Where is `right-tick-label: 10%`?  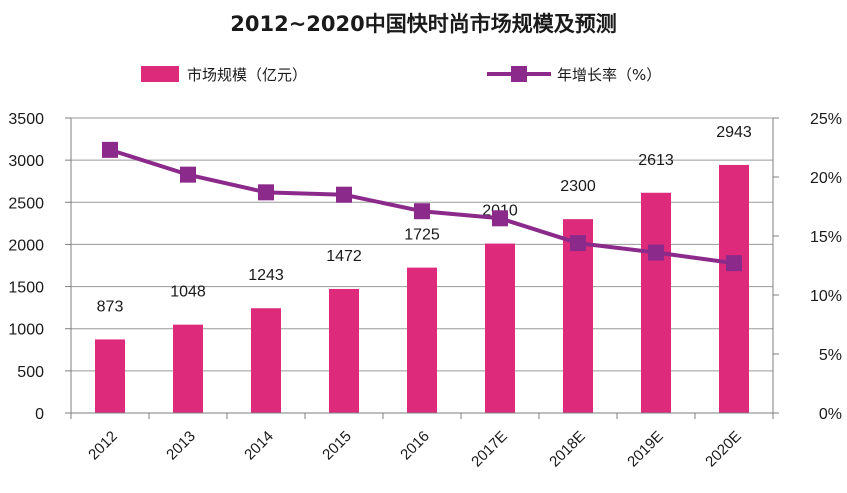
right-tick-label: 10% is located at coordinates (826, 296).